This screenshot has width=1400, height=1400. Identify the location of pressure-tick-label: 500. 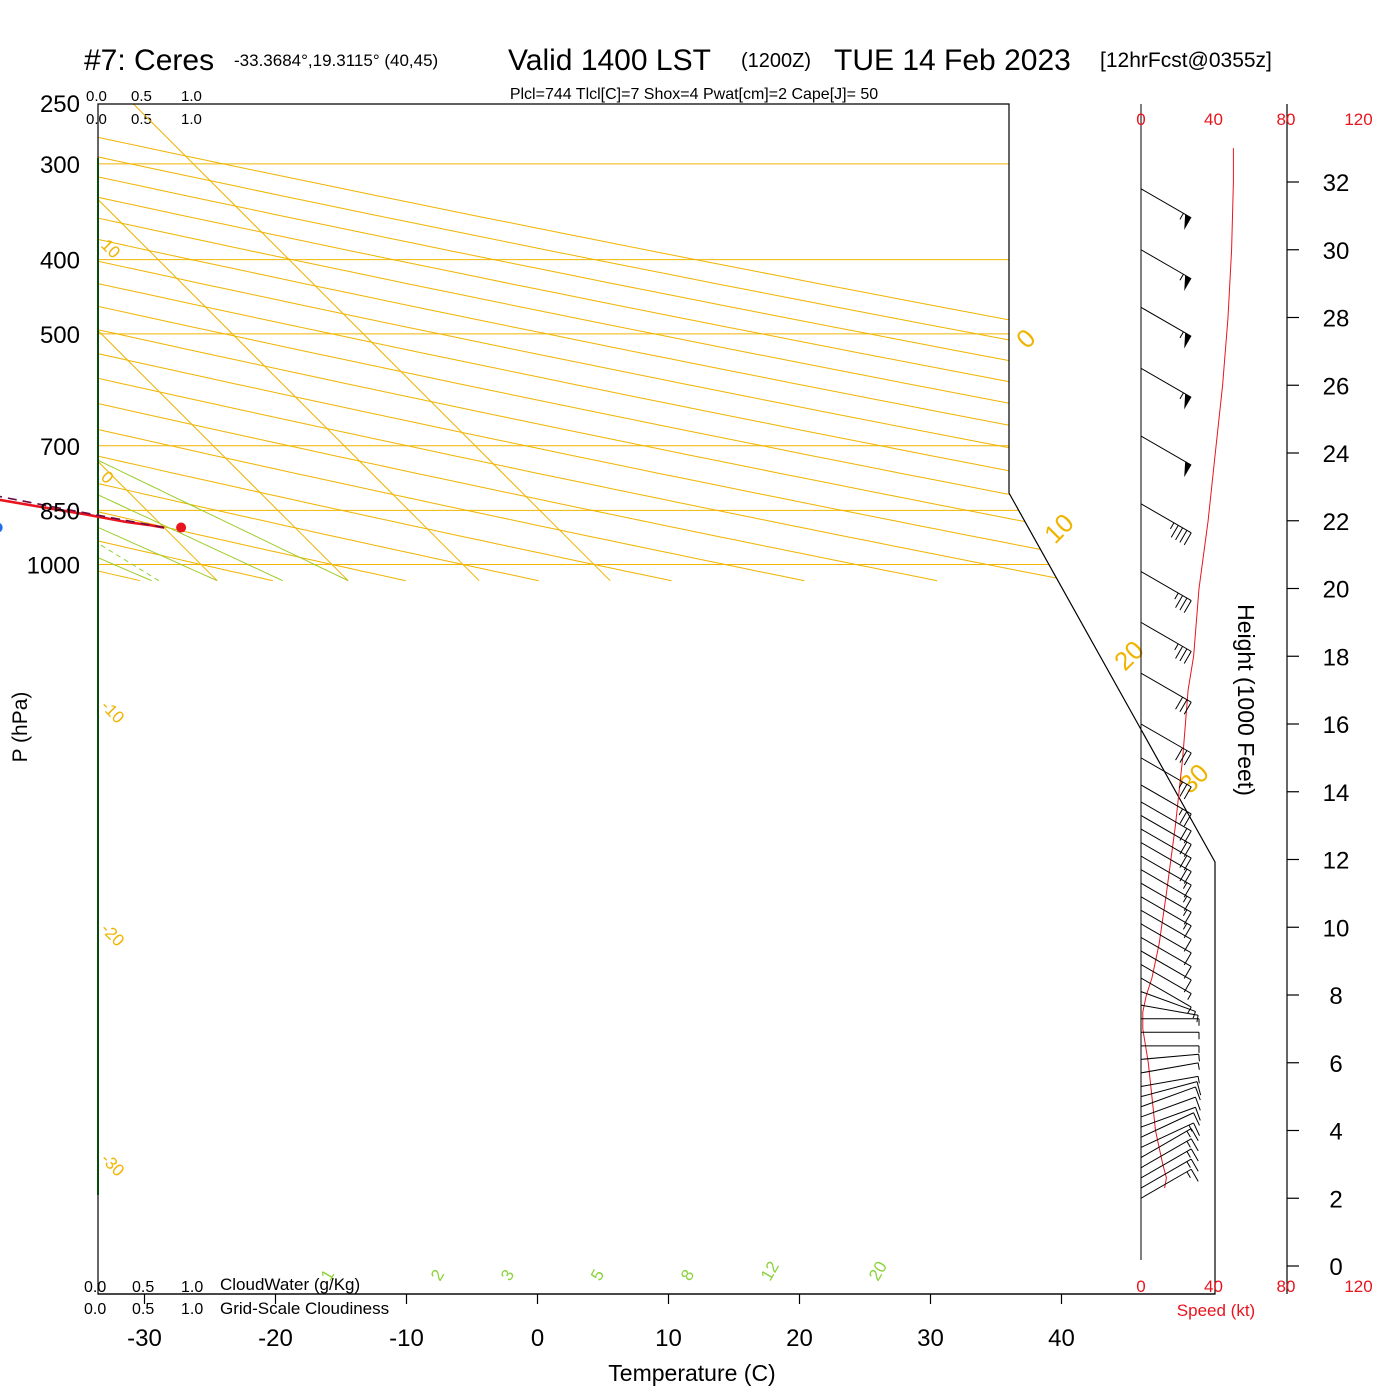
(60, 335).